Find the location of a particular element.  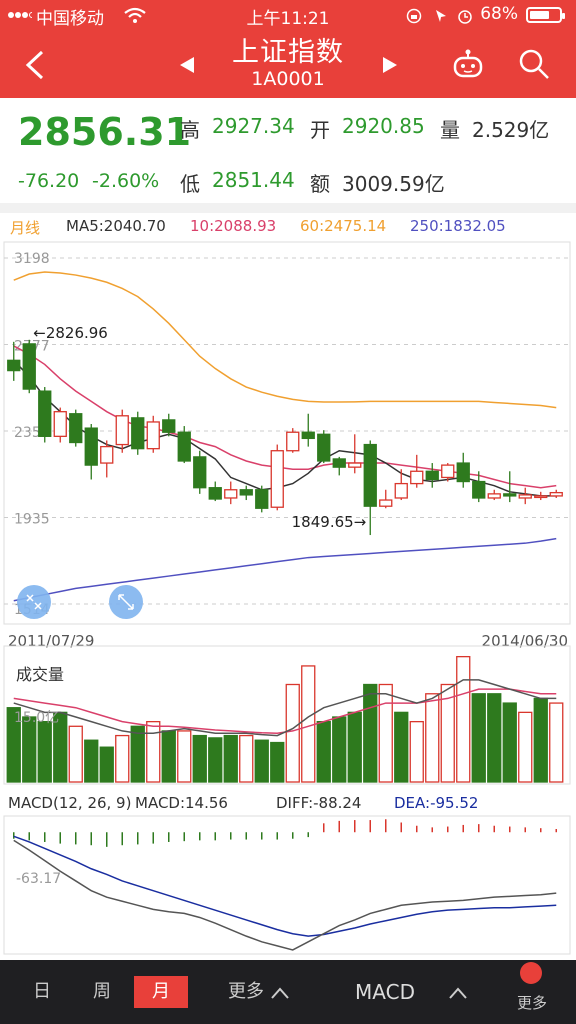

search-icon is located at coordinates (534, 64).